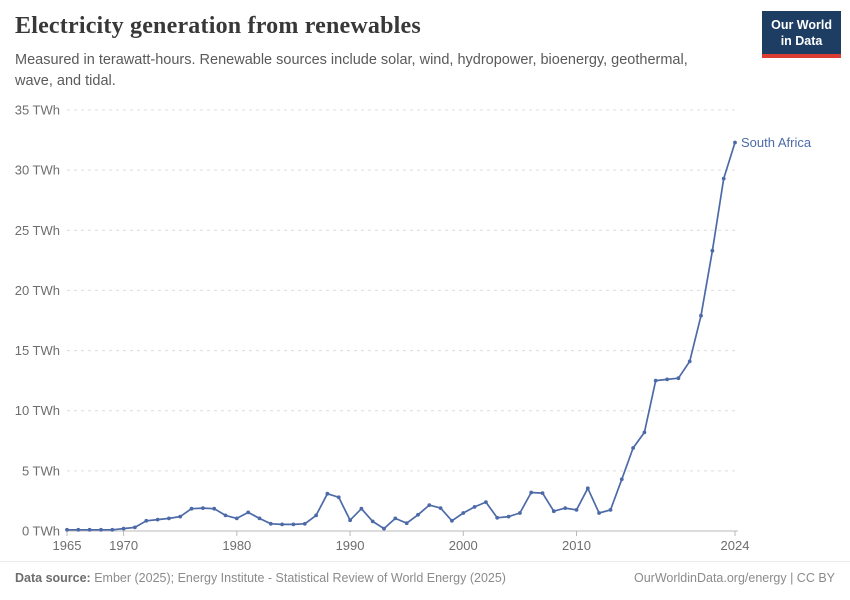 The image size is (850, 600). Describe the element at coordinates (801, 25) in the screenshot. I see `owid-logo-line1: Our World` at that location.